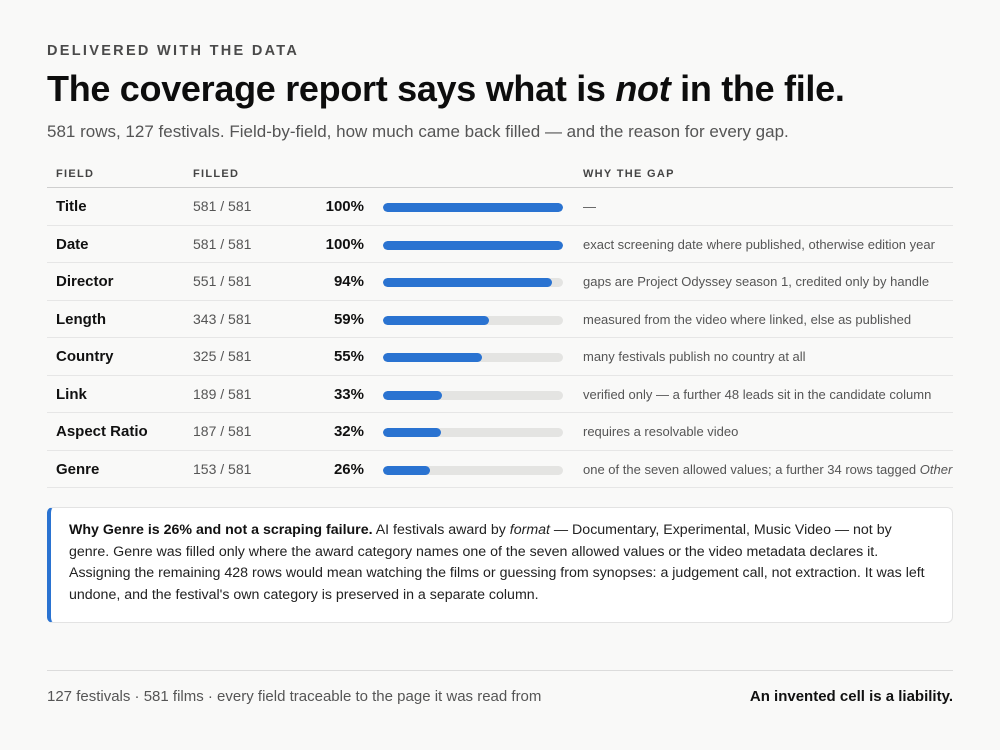  What do you see at coordinates (348, 394) in the screenshot?
I see `filled-percent: 33%` at bounding box center [348, 394].